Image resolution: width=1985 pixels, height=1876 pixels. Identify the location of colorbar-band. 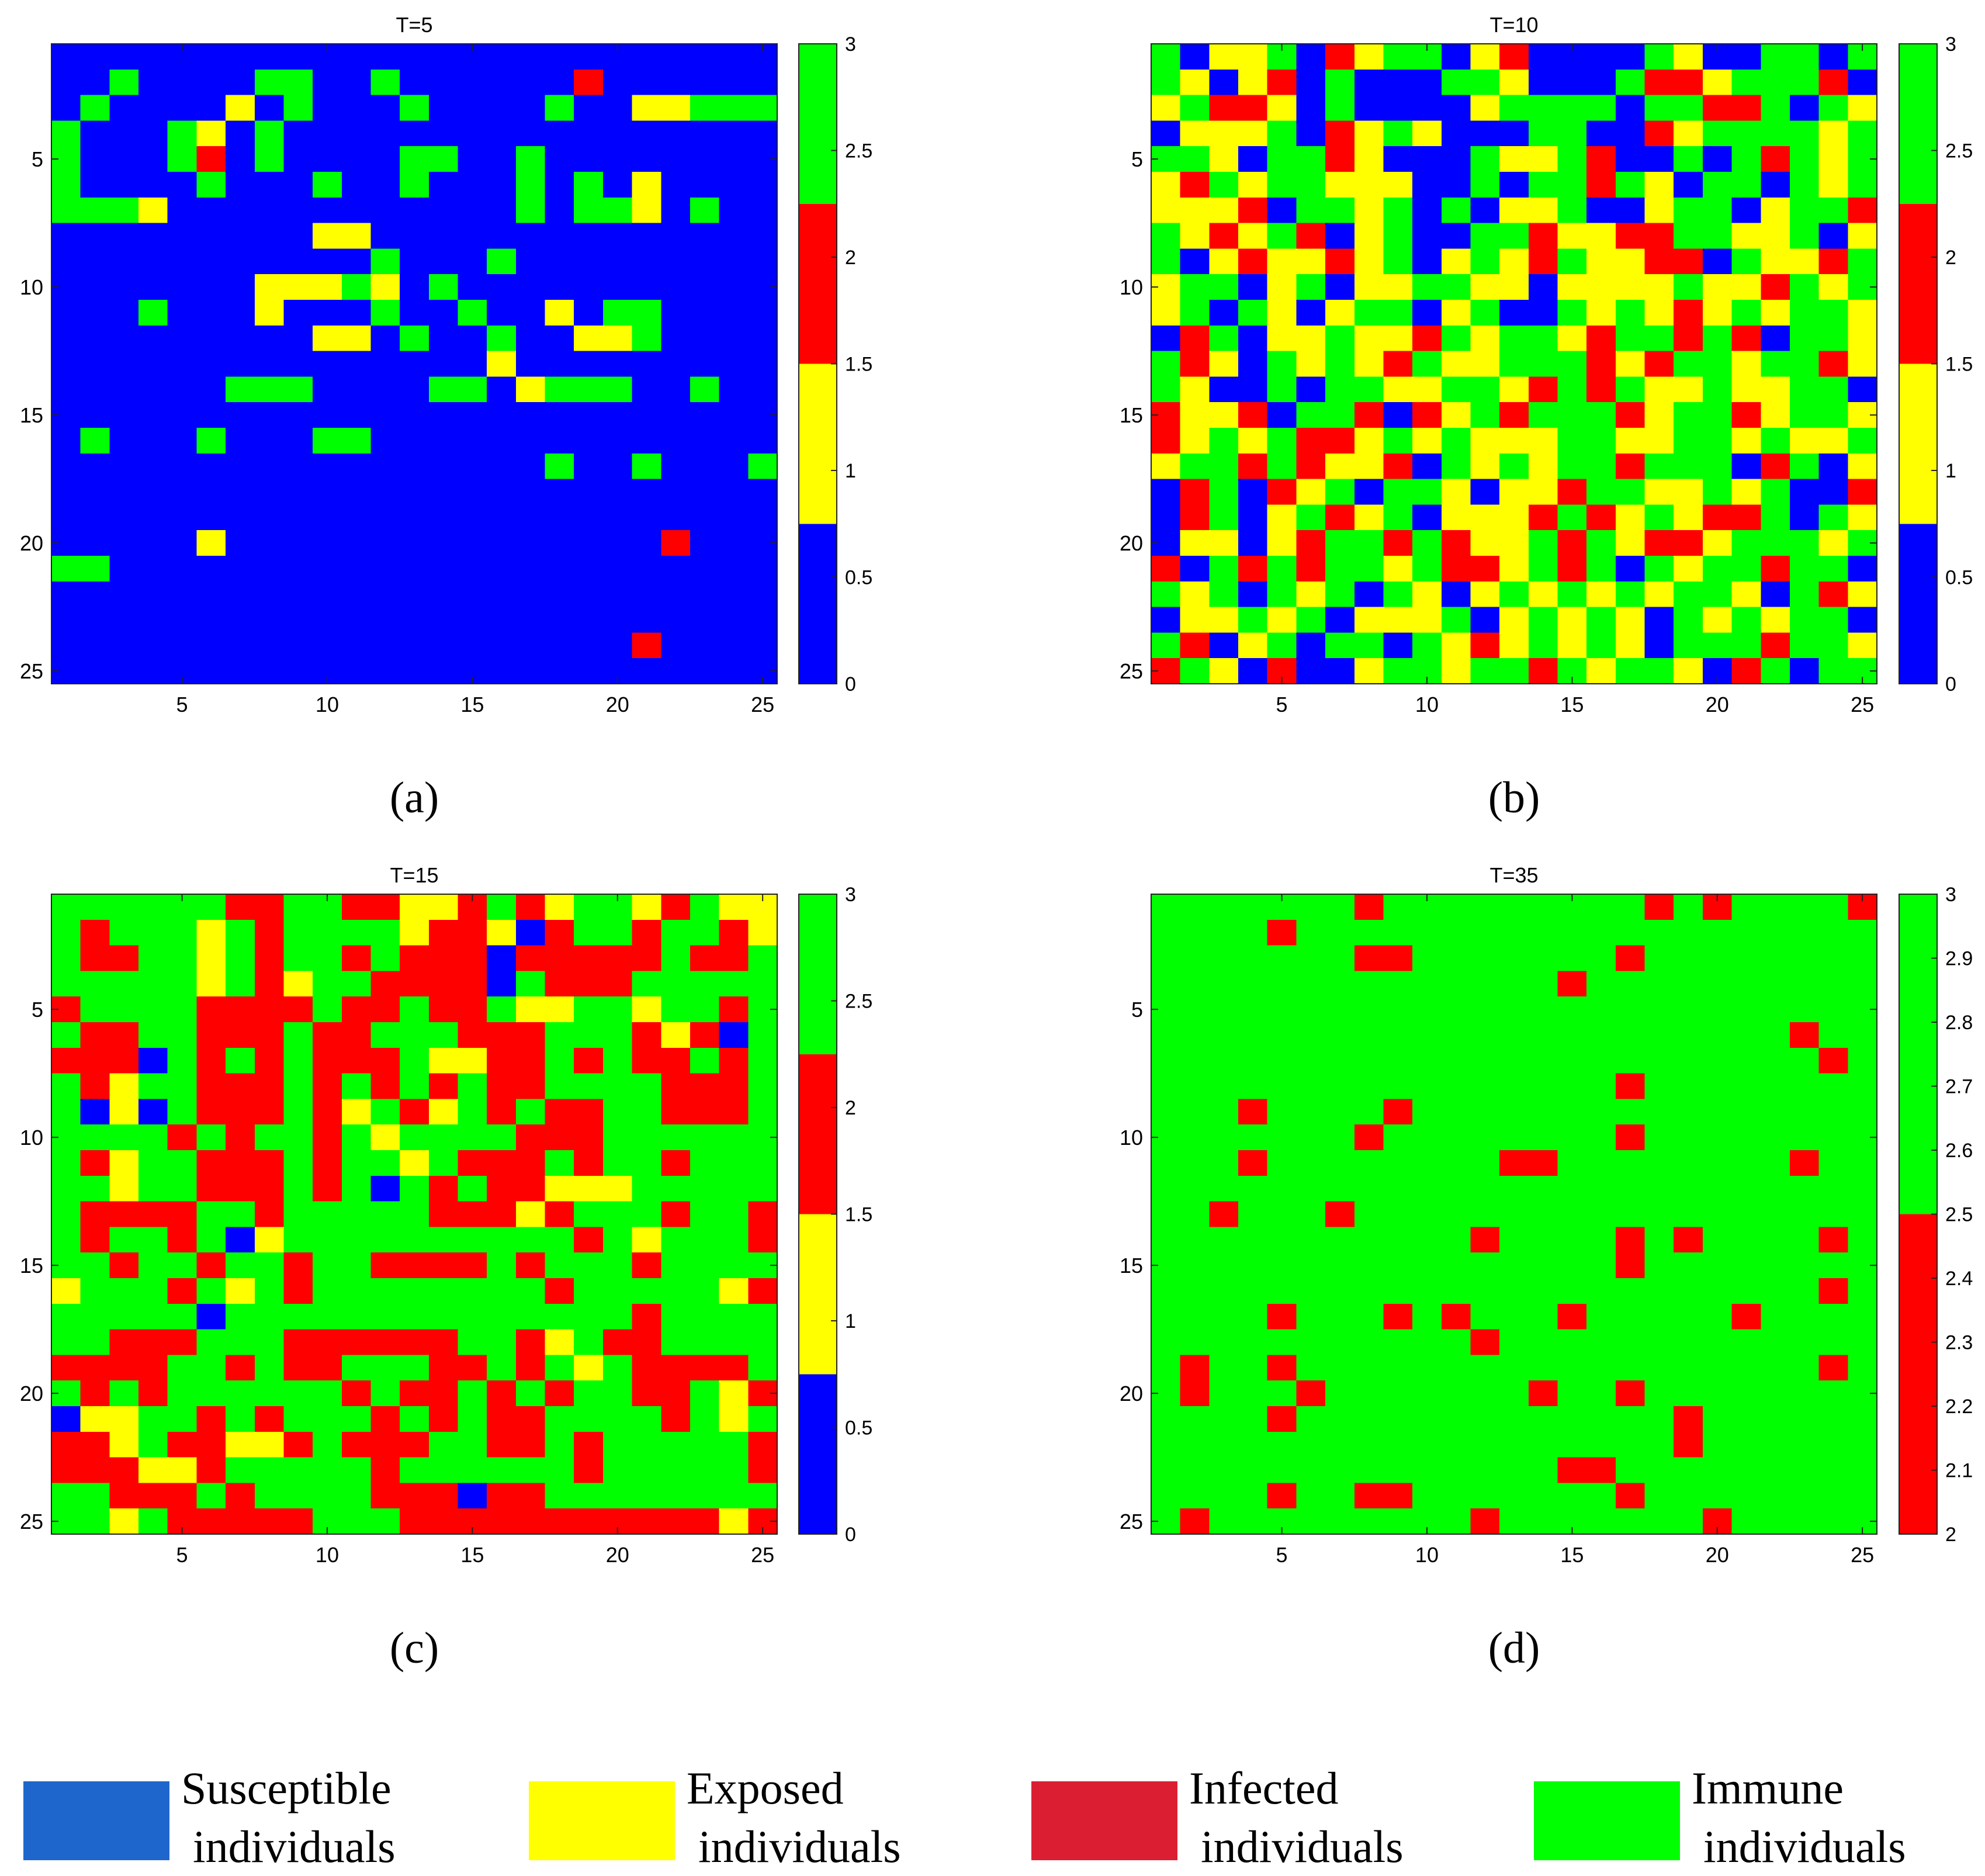
(818, 604).